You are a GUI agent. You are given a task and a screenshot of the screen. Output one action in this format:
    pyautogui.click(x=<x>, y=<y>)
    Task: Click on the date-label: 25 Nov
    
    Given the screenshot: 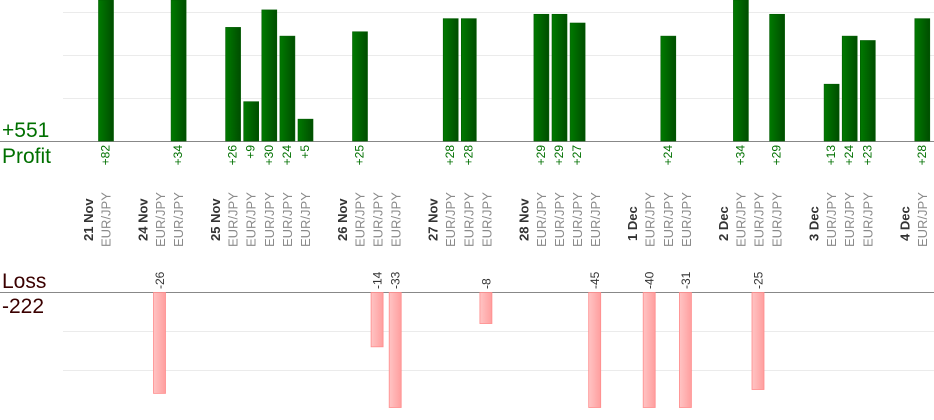 What is the action you would take?
    pyautogui.click(x=215, y=219)
    